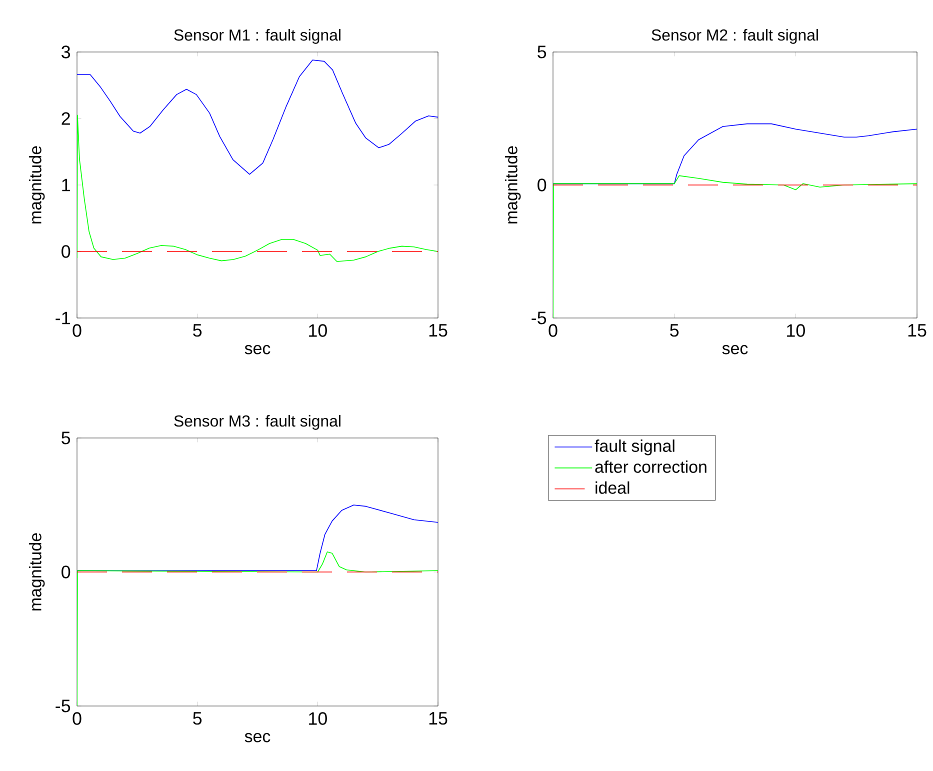 This screenshot has height=771, width=933. I want to click on legend-label: fault signal, so click(634, 448).